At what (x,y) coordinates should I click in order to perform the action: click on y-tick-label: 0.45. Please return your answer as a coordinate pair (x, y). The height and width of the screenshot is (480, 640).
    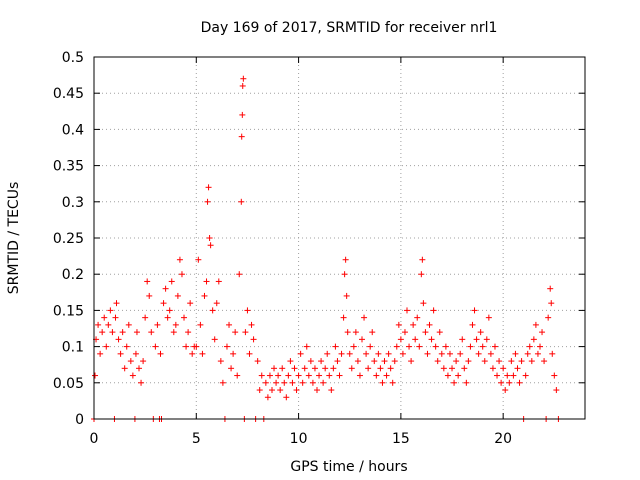
    Looking at the image, I should click on (68, 94).